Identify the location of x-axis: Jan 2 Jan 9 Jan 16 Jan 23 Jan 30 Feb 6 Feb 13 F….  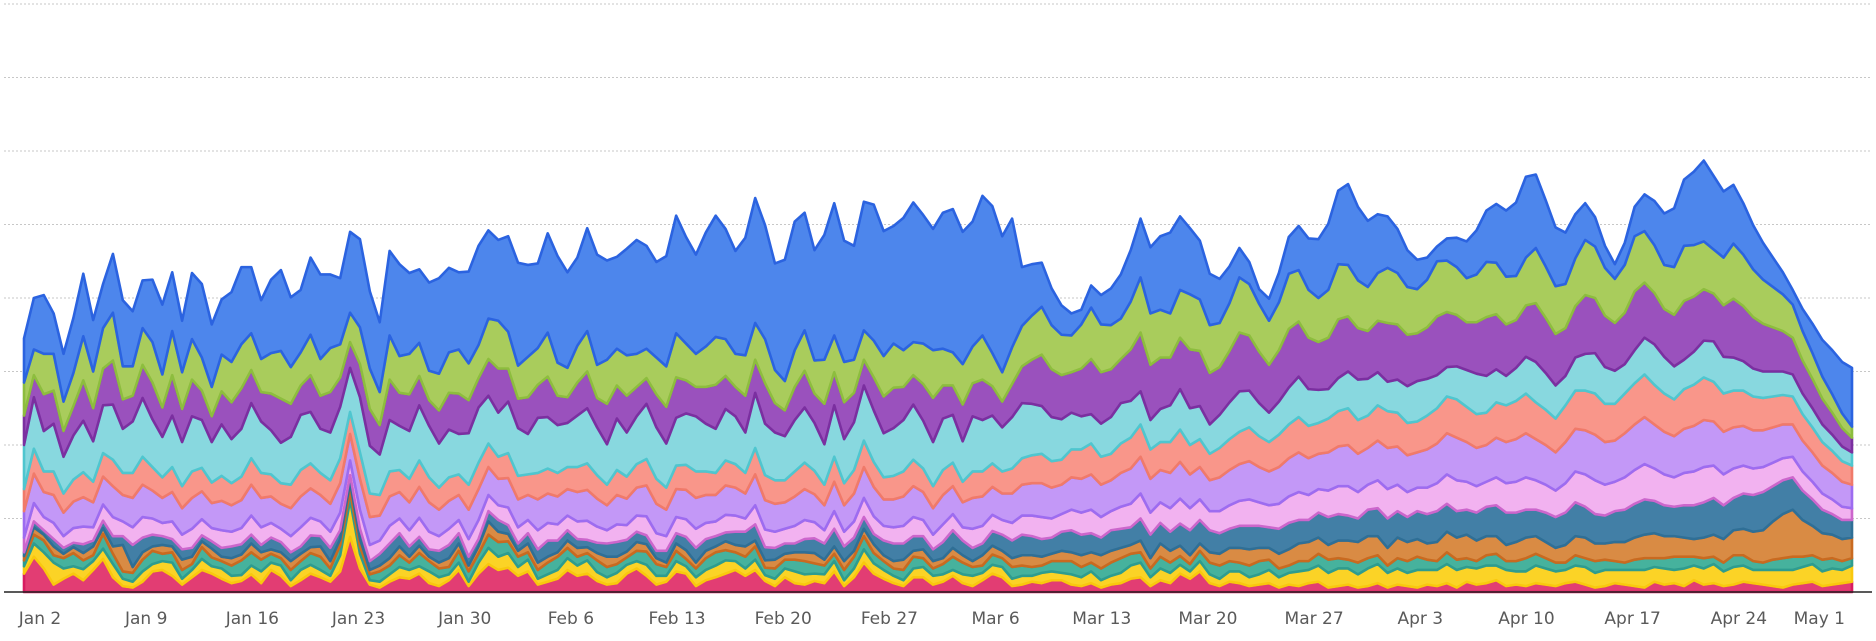
(938, 610).